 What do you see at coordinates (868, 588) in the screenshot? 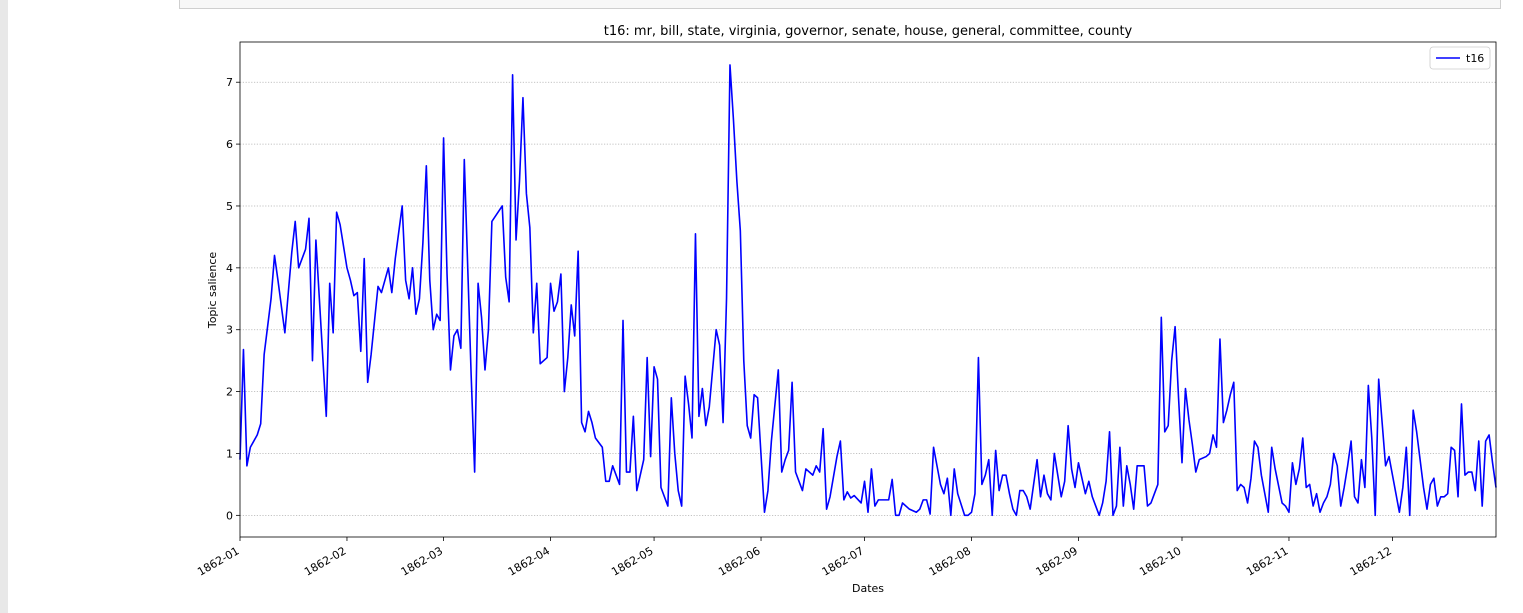
I see `x-axis-label: Dates` at bounding box center [868, 588].